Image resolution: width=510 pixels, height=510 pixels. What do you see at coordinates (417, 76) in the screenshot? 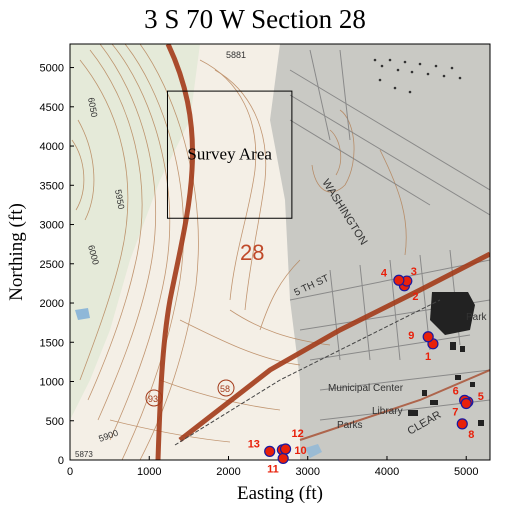
I see `building-dots` at bounding box center [417, 76].